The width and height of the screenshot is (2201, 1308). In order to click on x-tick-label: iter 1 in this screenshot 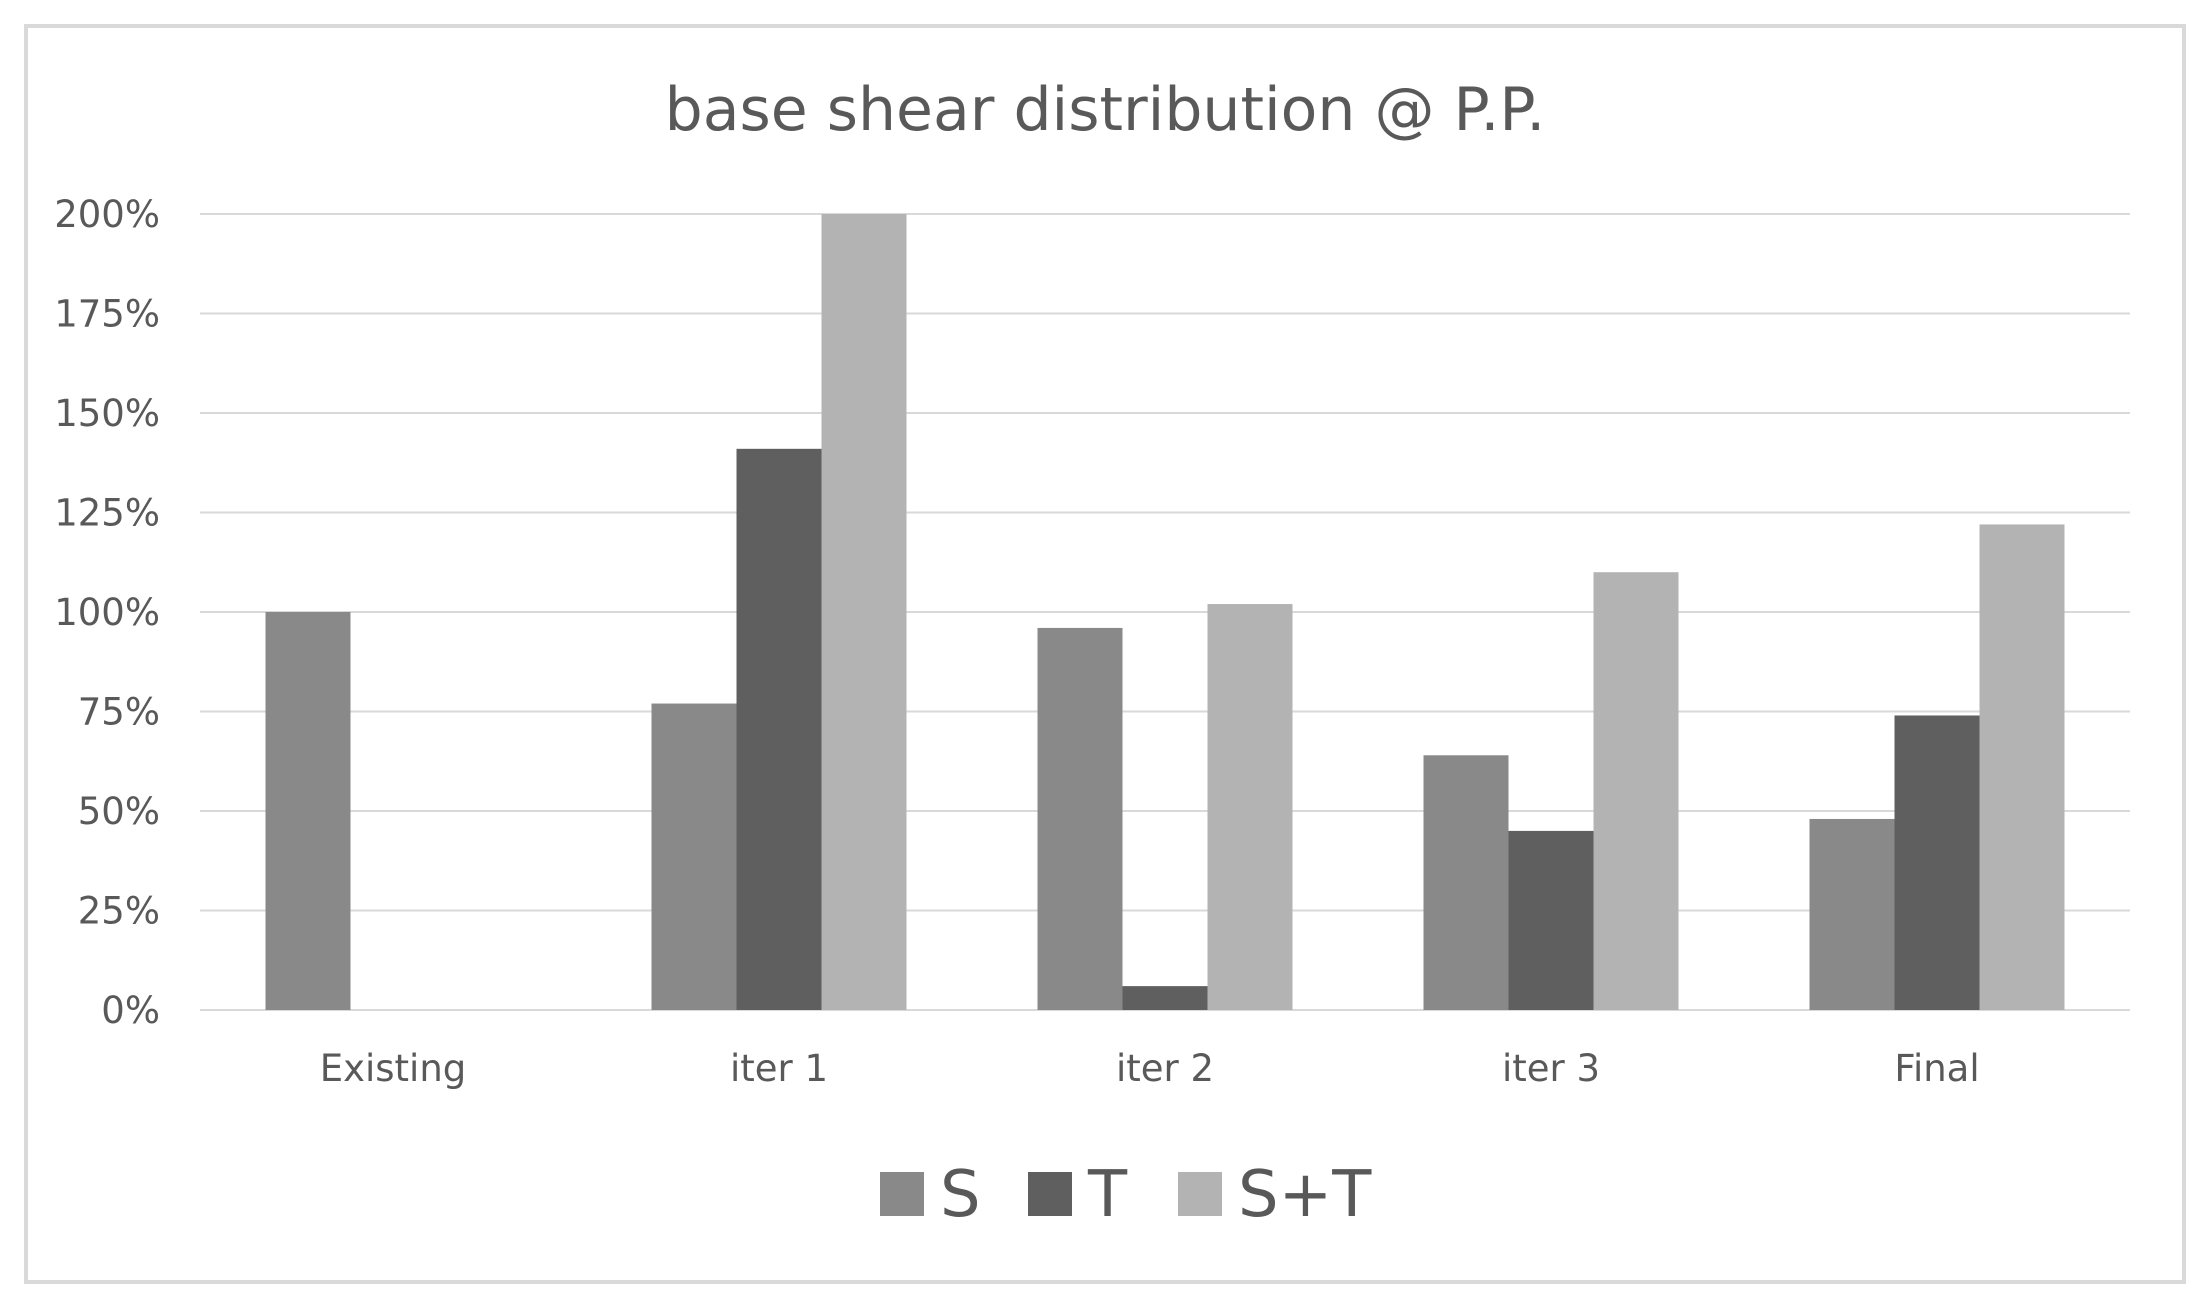, I will do `click(779, 1068)`.